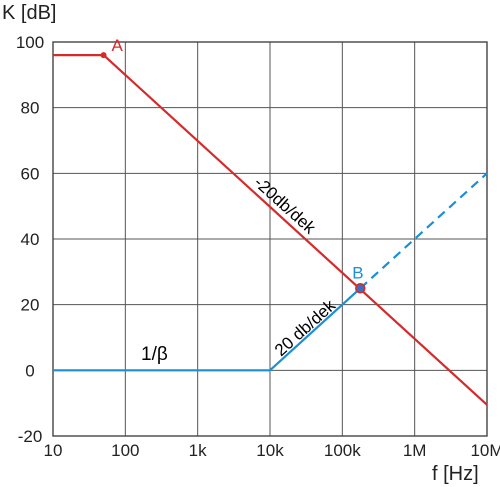  What do you see at coordinates (30, 436) in the screenshot?
I see `y-tick-label-0: -20` at bounding box center [30, 436].